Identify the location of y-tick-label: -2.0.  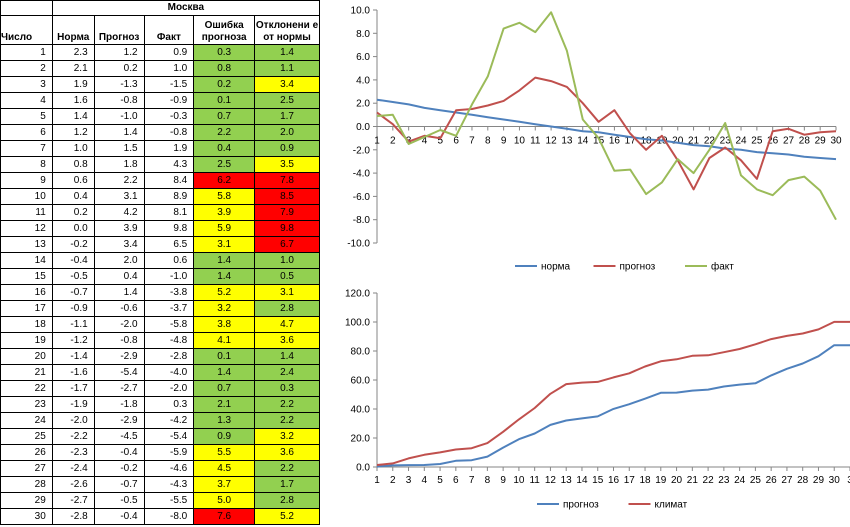
(362, 150).